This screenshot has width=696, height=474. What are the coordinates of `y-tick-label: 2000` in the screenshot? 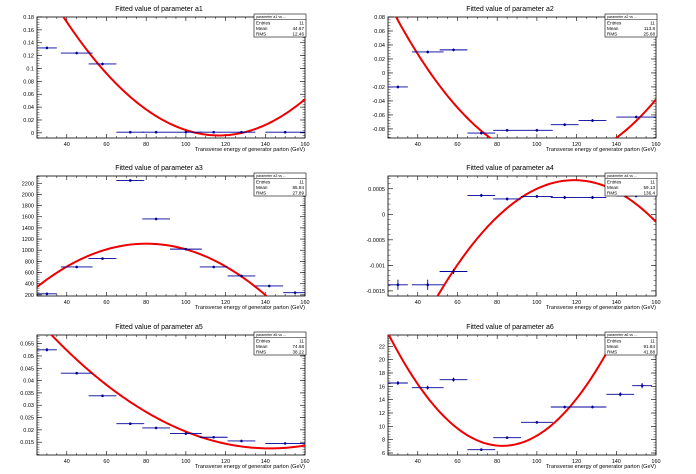 It's located at (28, 195).